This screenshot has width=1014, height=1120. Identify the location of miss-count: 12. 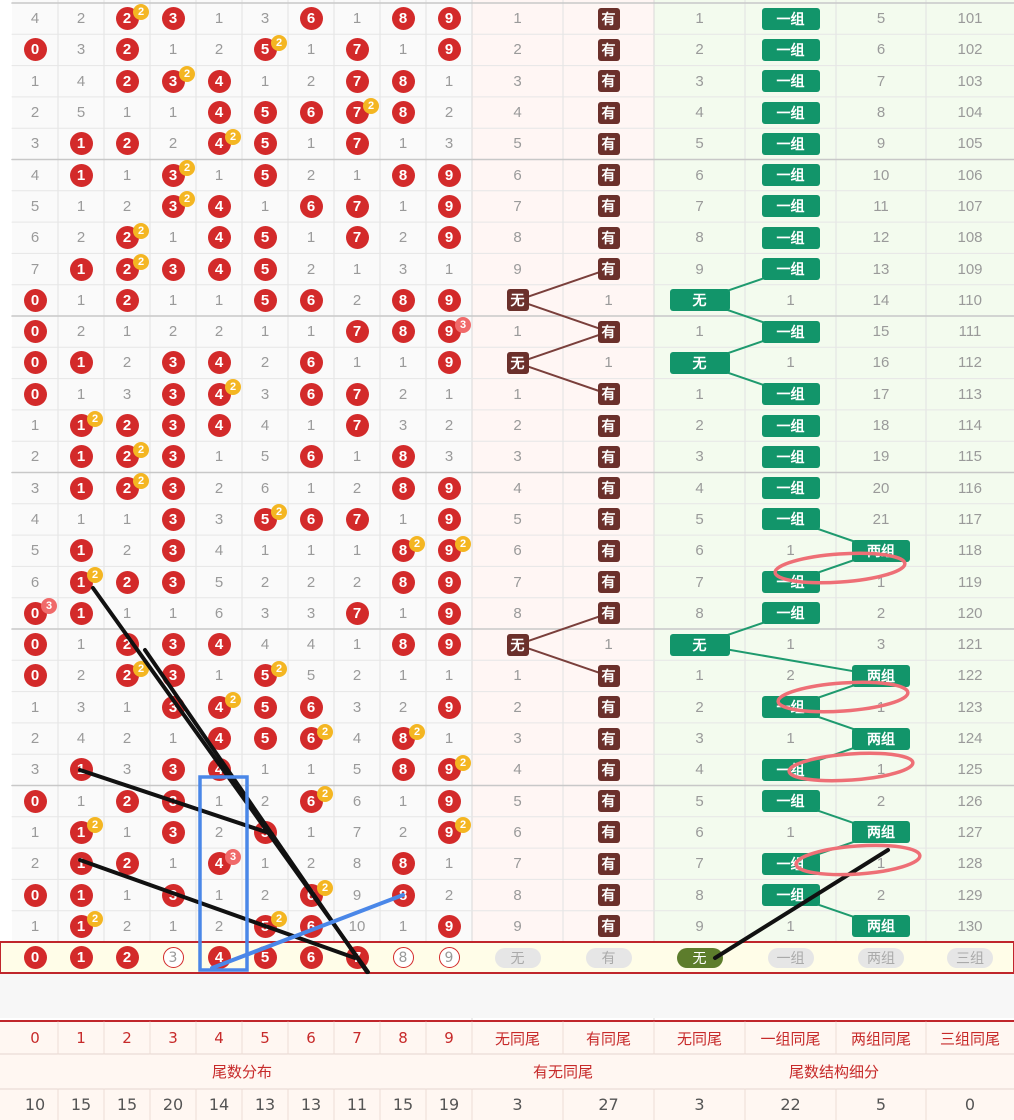
(881, 238).